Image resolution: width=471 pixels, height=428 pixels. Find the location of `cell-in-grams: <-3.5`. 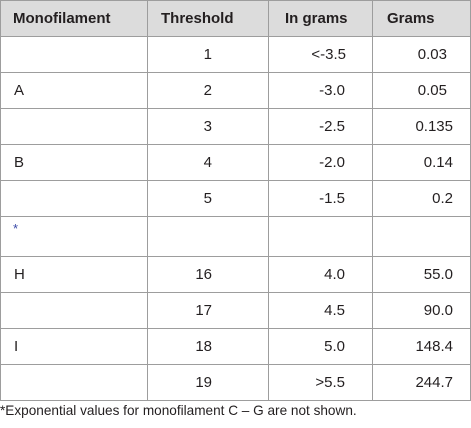

cell-in-grams: <-3.5 is located at coordinates (320, 54).